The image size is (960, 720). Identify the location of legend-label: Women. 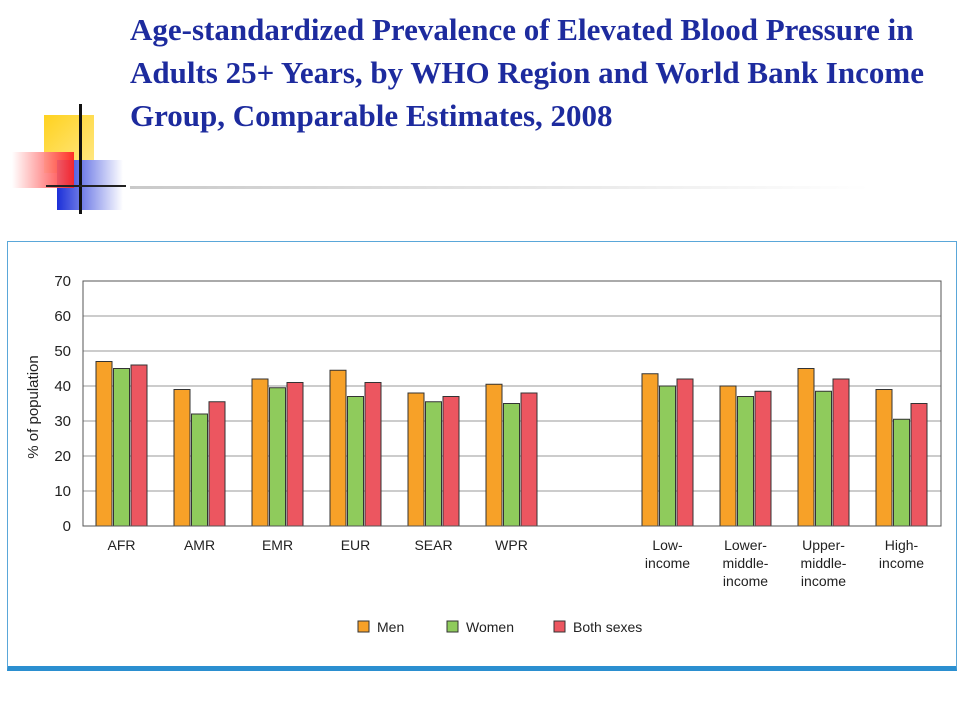
(490, 627).